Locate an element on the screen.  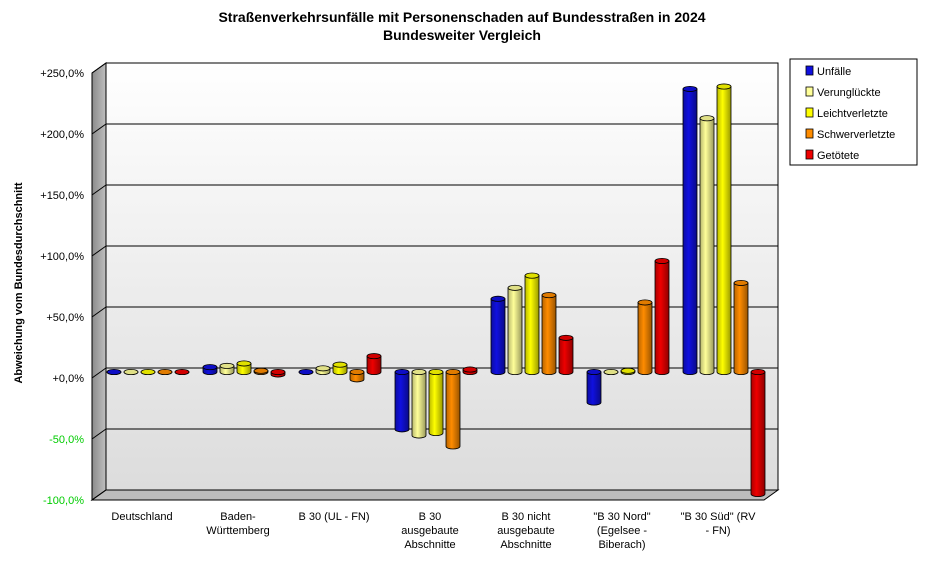
x-tick-label: Deutschland is located at coordinates (141, 517).